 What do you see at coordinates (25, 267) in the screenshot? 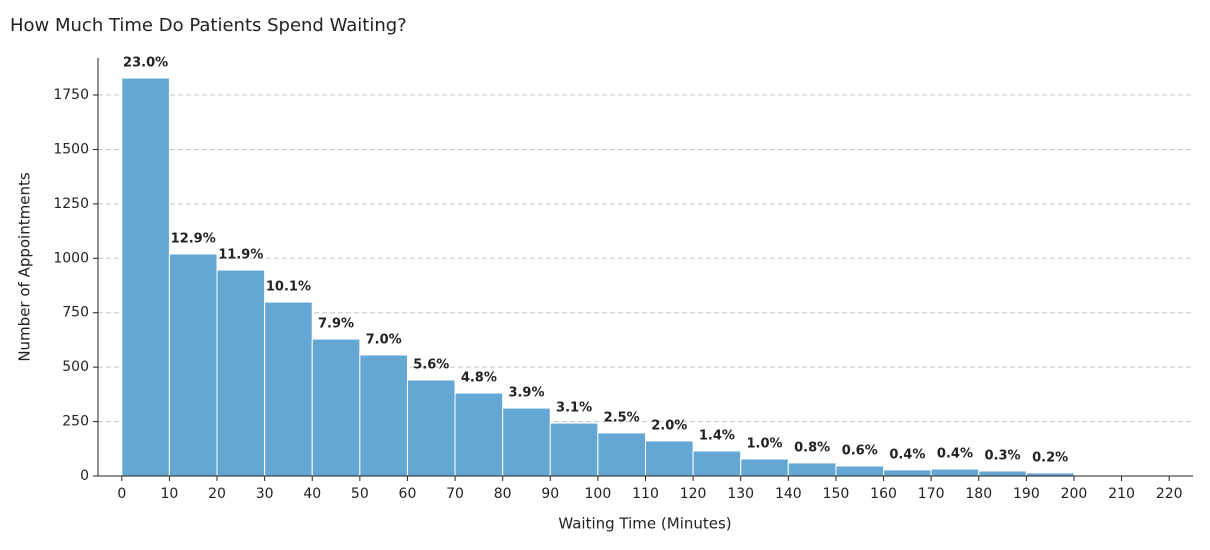
I see `y-axis-label: Number of Appointments` at bounding box center [25, 267].